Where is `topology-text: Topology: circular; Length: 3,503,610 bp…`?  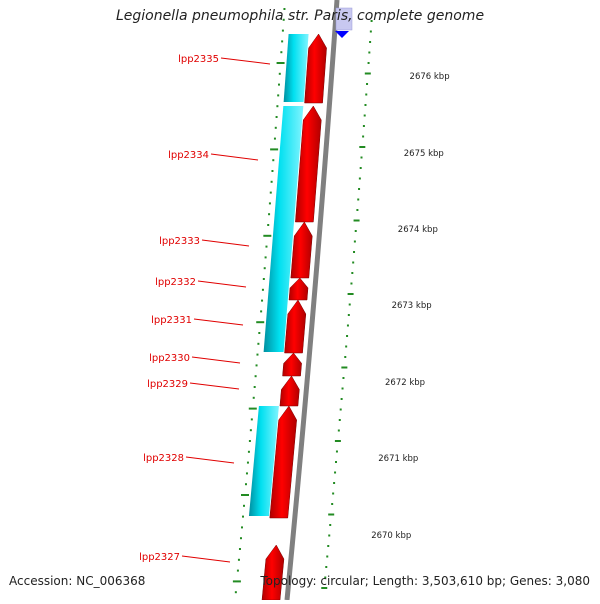
topology-text: Topology: circular; Length: 3,503,610 bp… is located at coordinates (425, 581).